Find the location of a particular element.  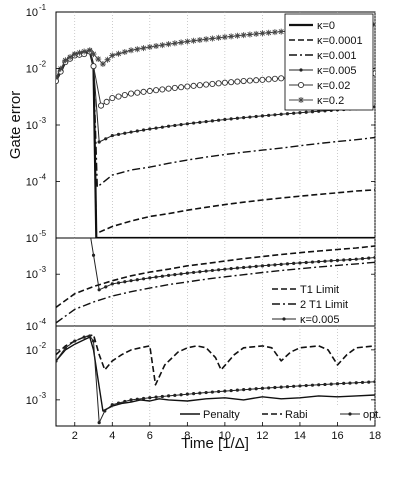

legend-label: T1 Limit is located at coordinates (319, 290).